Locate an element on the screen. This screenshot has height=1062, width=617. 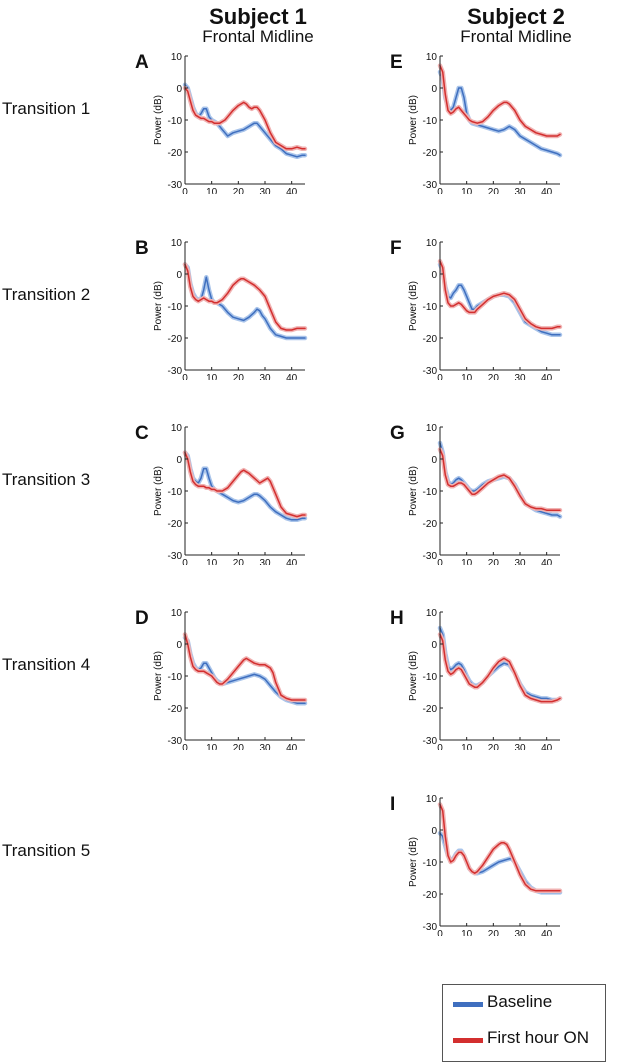
subject2-title: Subject 2 is located at coordinates (516, 16).